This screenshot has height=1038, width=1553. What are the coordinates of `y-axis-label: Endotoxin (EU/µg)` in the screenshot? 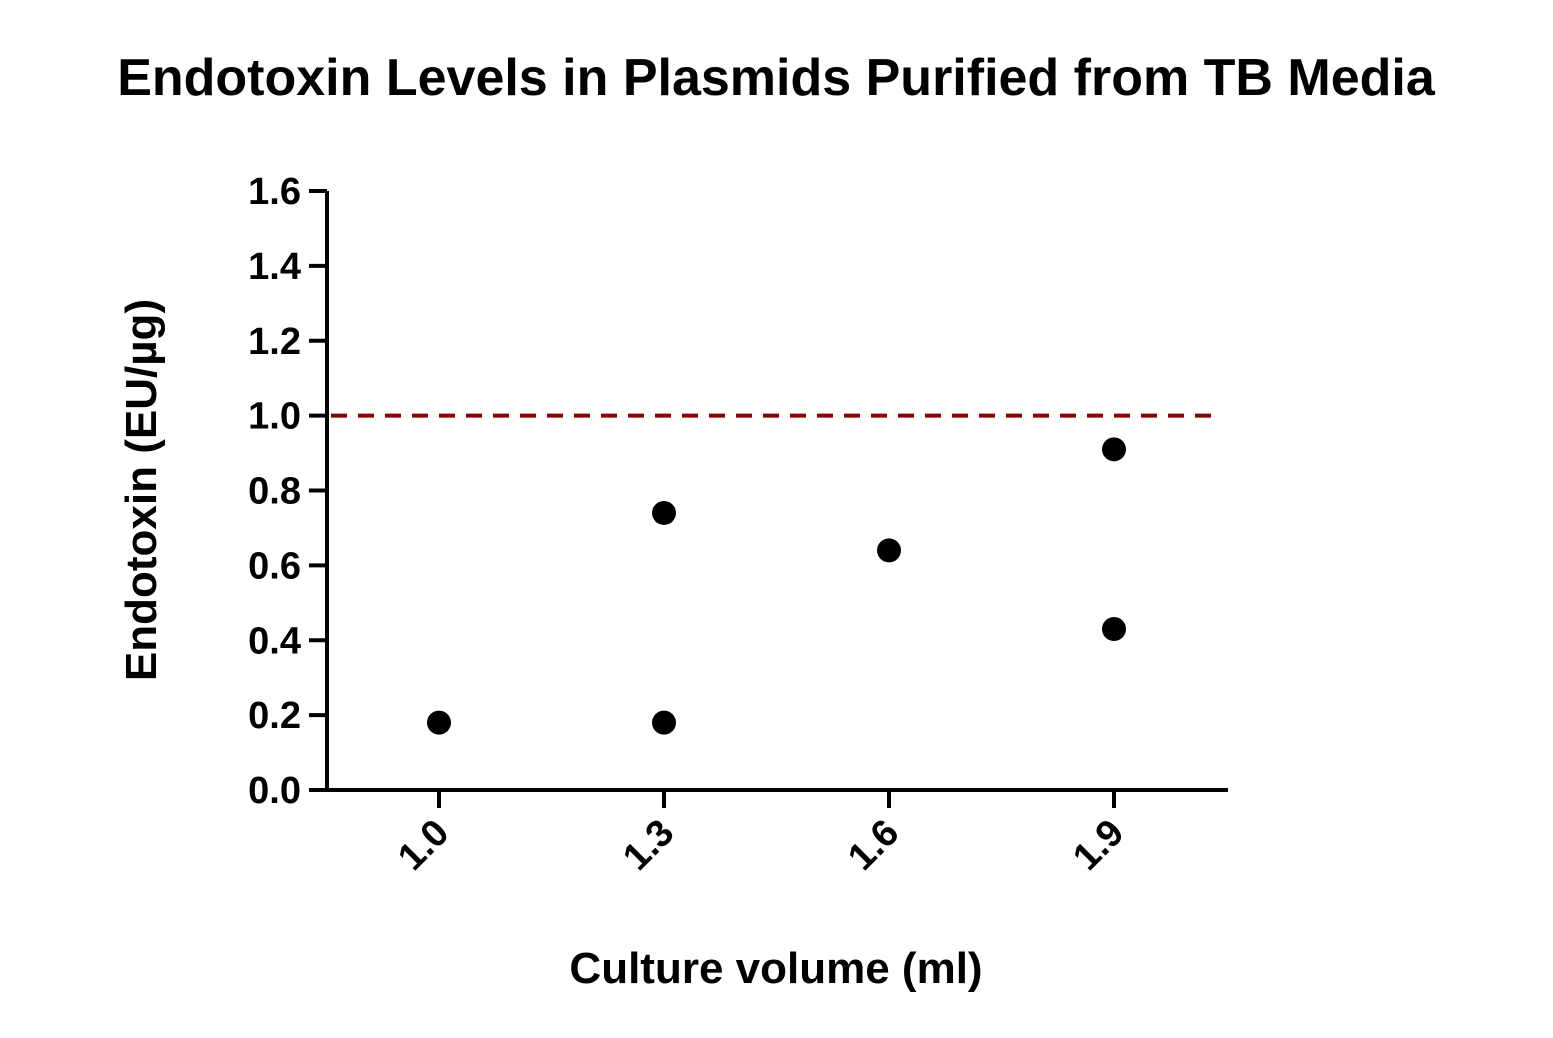 It's located at (141, 490).